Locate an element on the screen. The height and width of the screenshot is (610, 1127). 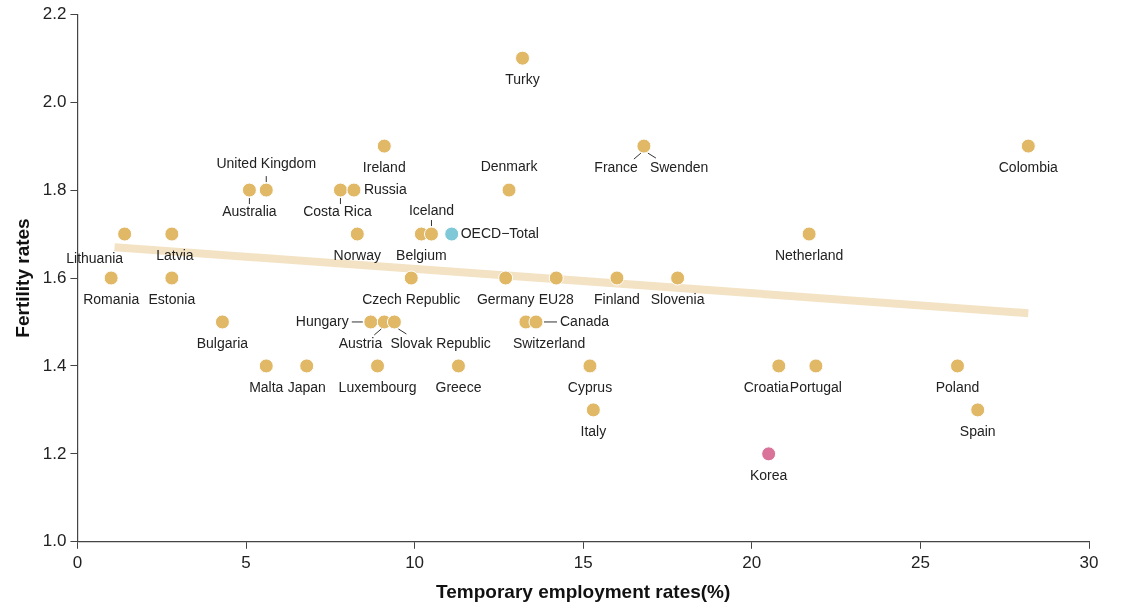
annotation: Bulgaria is located at coordinates (222, 342).